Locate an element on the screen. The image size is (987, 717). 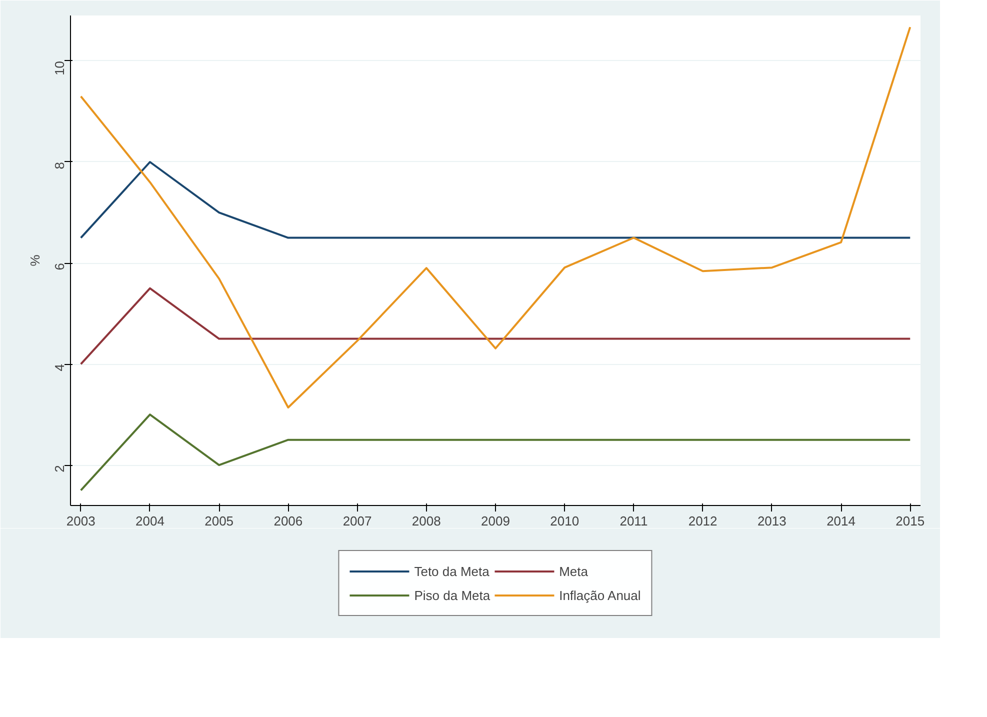
x-tick-label: 2005 is located at coordinates (219, 521).